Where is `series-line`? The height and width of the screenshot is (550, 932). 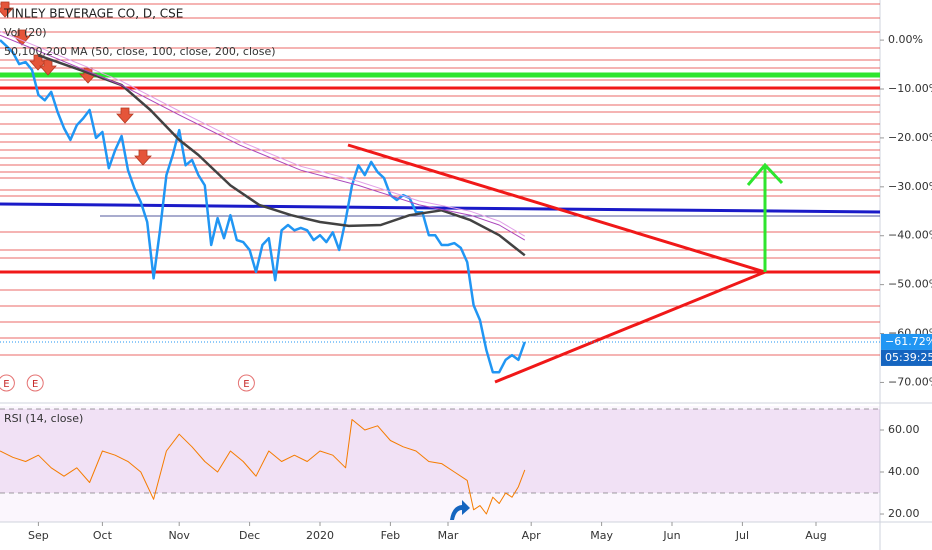
series-line is located at coordinates (263, 467).